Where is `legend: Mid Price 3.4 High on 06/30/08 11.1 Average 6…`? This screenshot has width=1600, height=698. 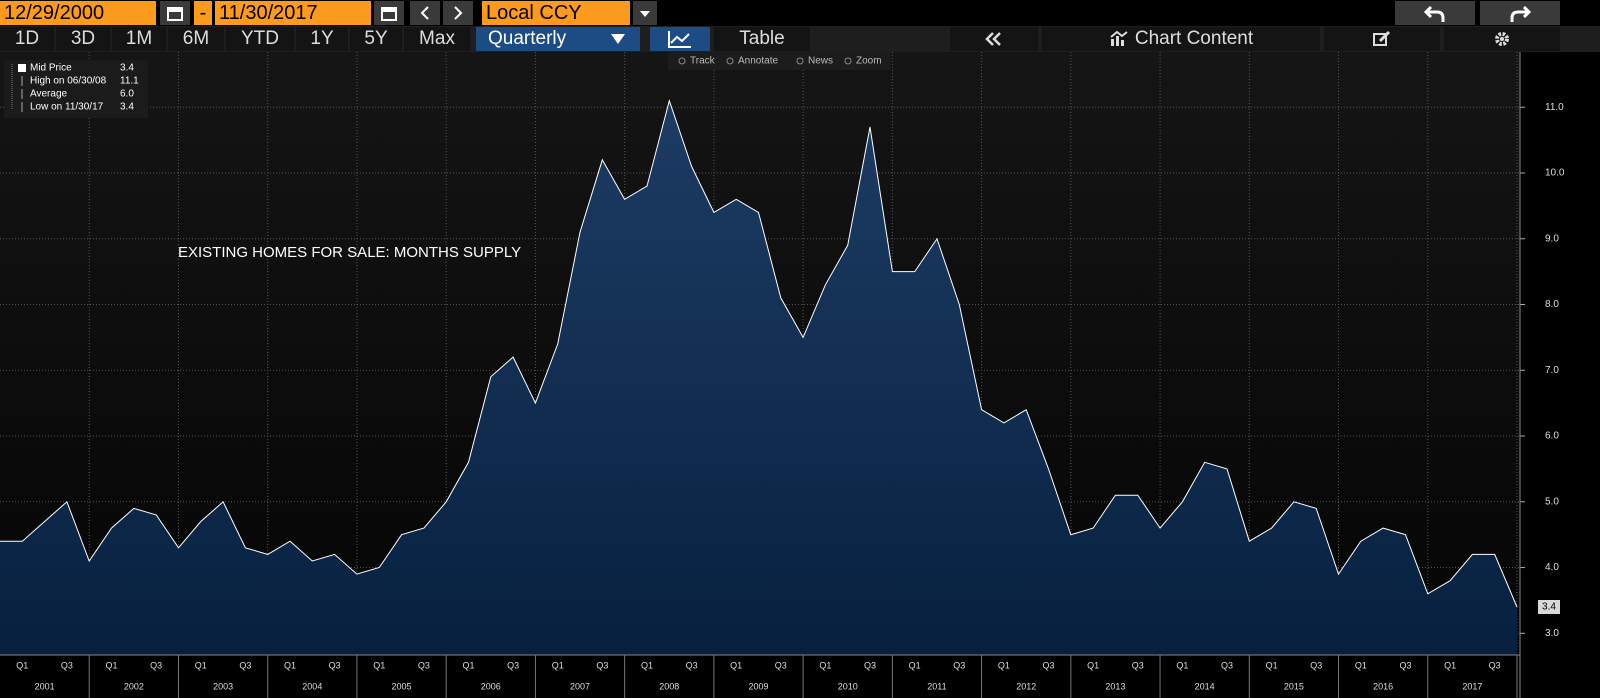 legend: Mid Price 3.4 High on 06/30/08 11.1 Average 6… is located at coordinates (75, 88).